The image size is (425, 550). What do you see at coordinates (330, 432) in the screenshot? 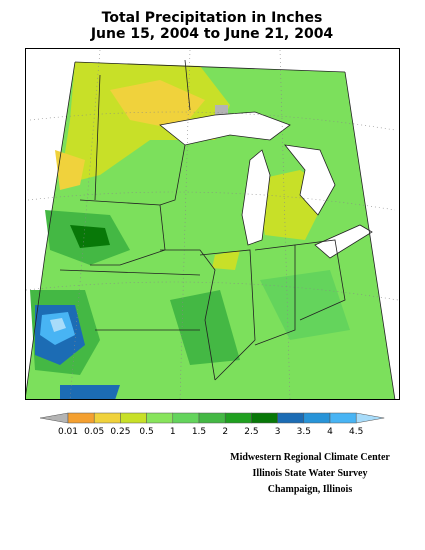
I see `legend-label: 4` at bounding box center [330, 432].